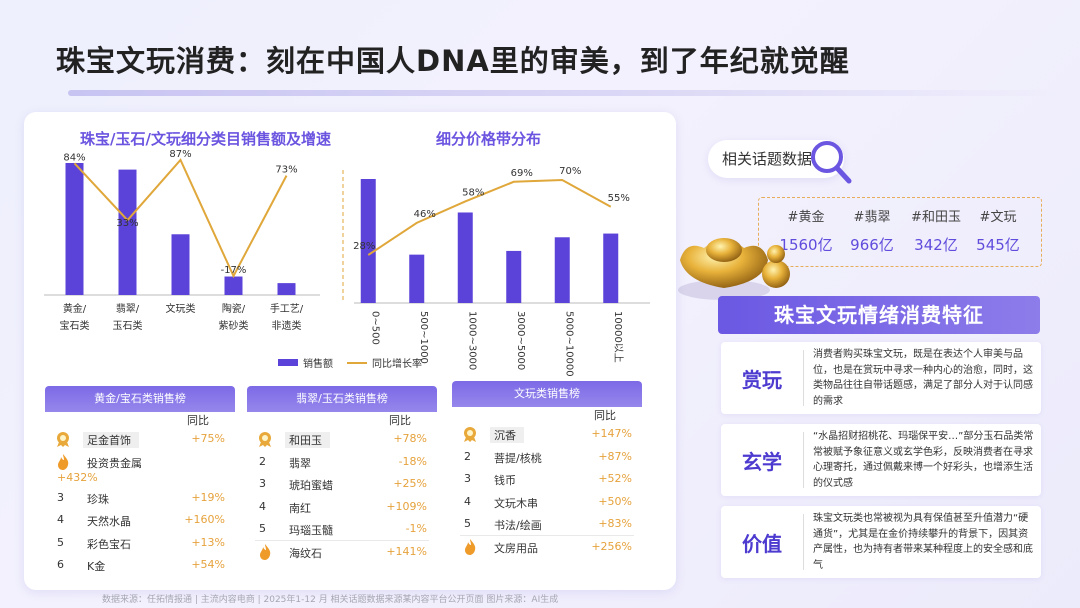 The image size is (1080, 608). Describe the element at coordinates (60, 497) in the screenshot. I see `rank-number: 3` at that location.